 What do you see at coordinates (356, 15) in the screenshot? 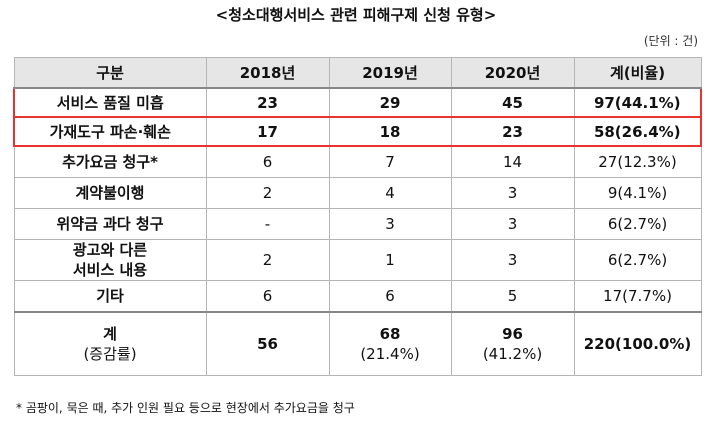
I see `title: <청소대행서비스 관련 피해구제 신청 유형>` at bounding box center [356, 15].